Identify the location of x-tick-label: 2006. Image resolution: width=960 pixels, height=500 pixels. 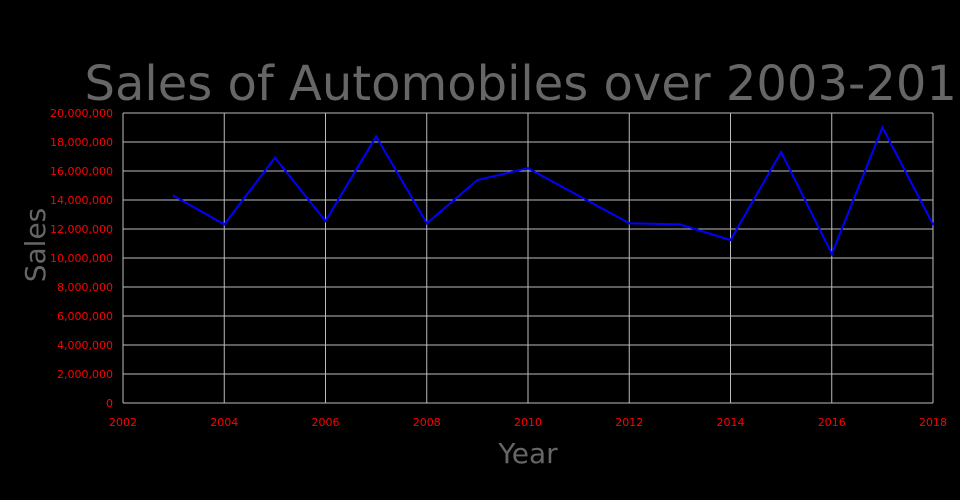
(326, 422).